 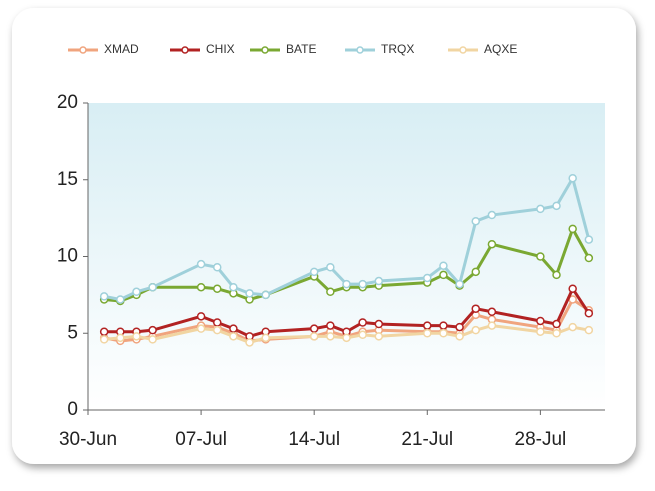 What do you see at coordinates (72, 409) in the screenshot?
I see `y-tick-label: 0` at bounding box center [72, 409].